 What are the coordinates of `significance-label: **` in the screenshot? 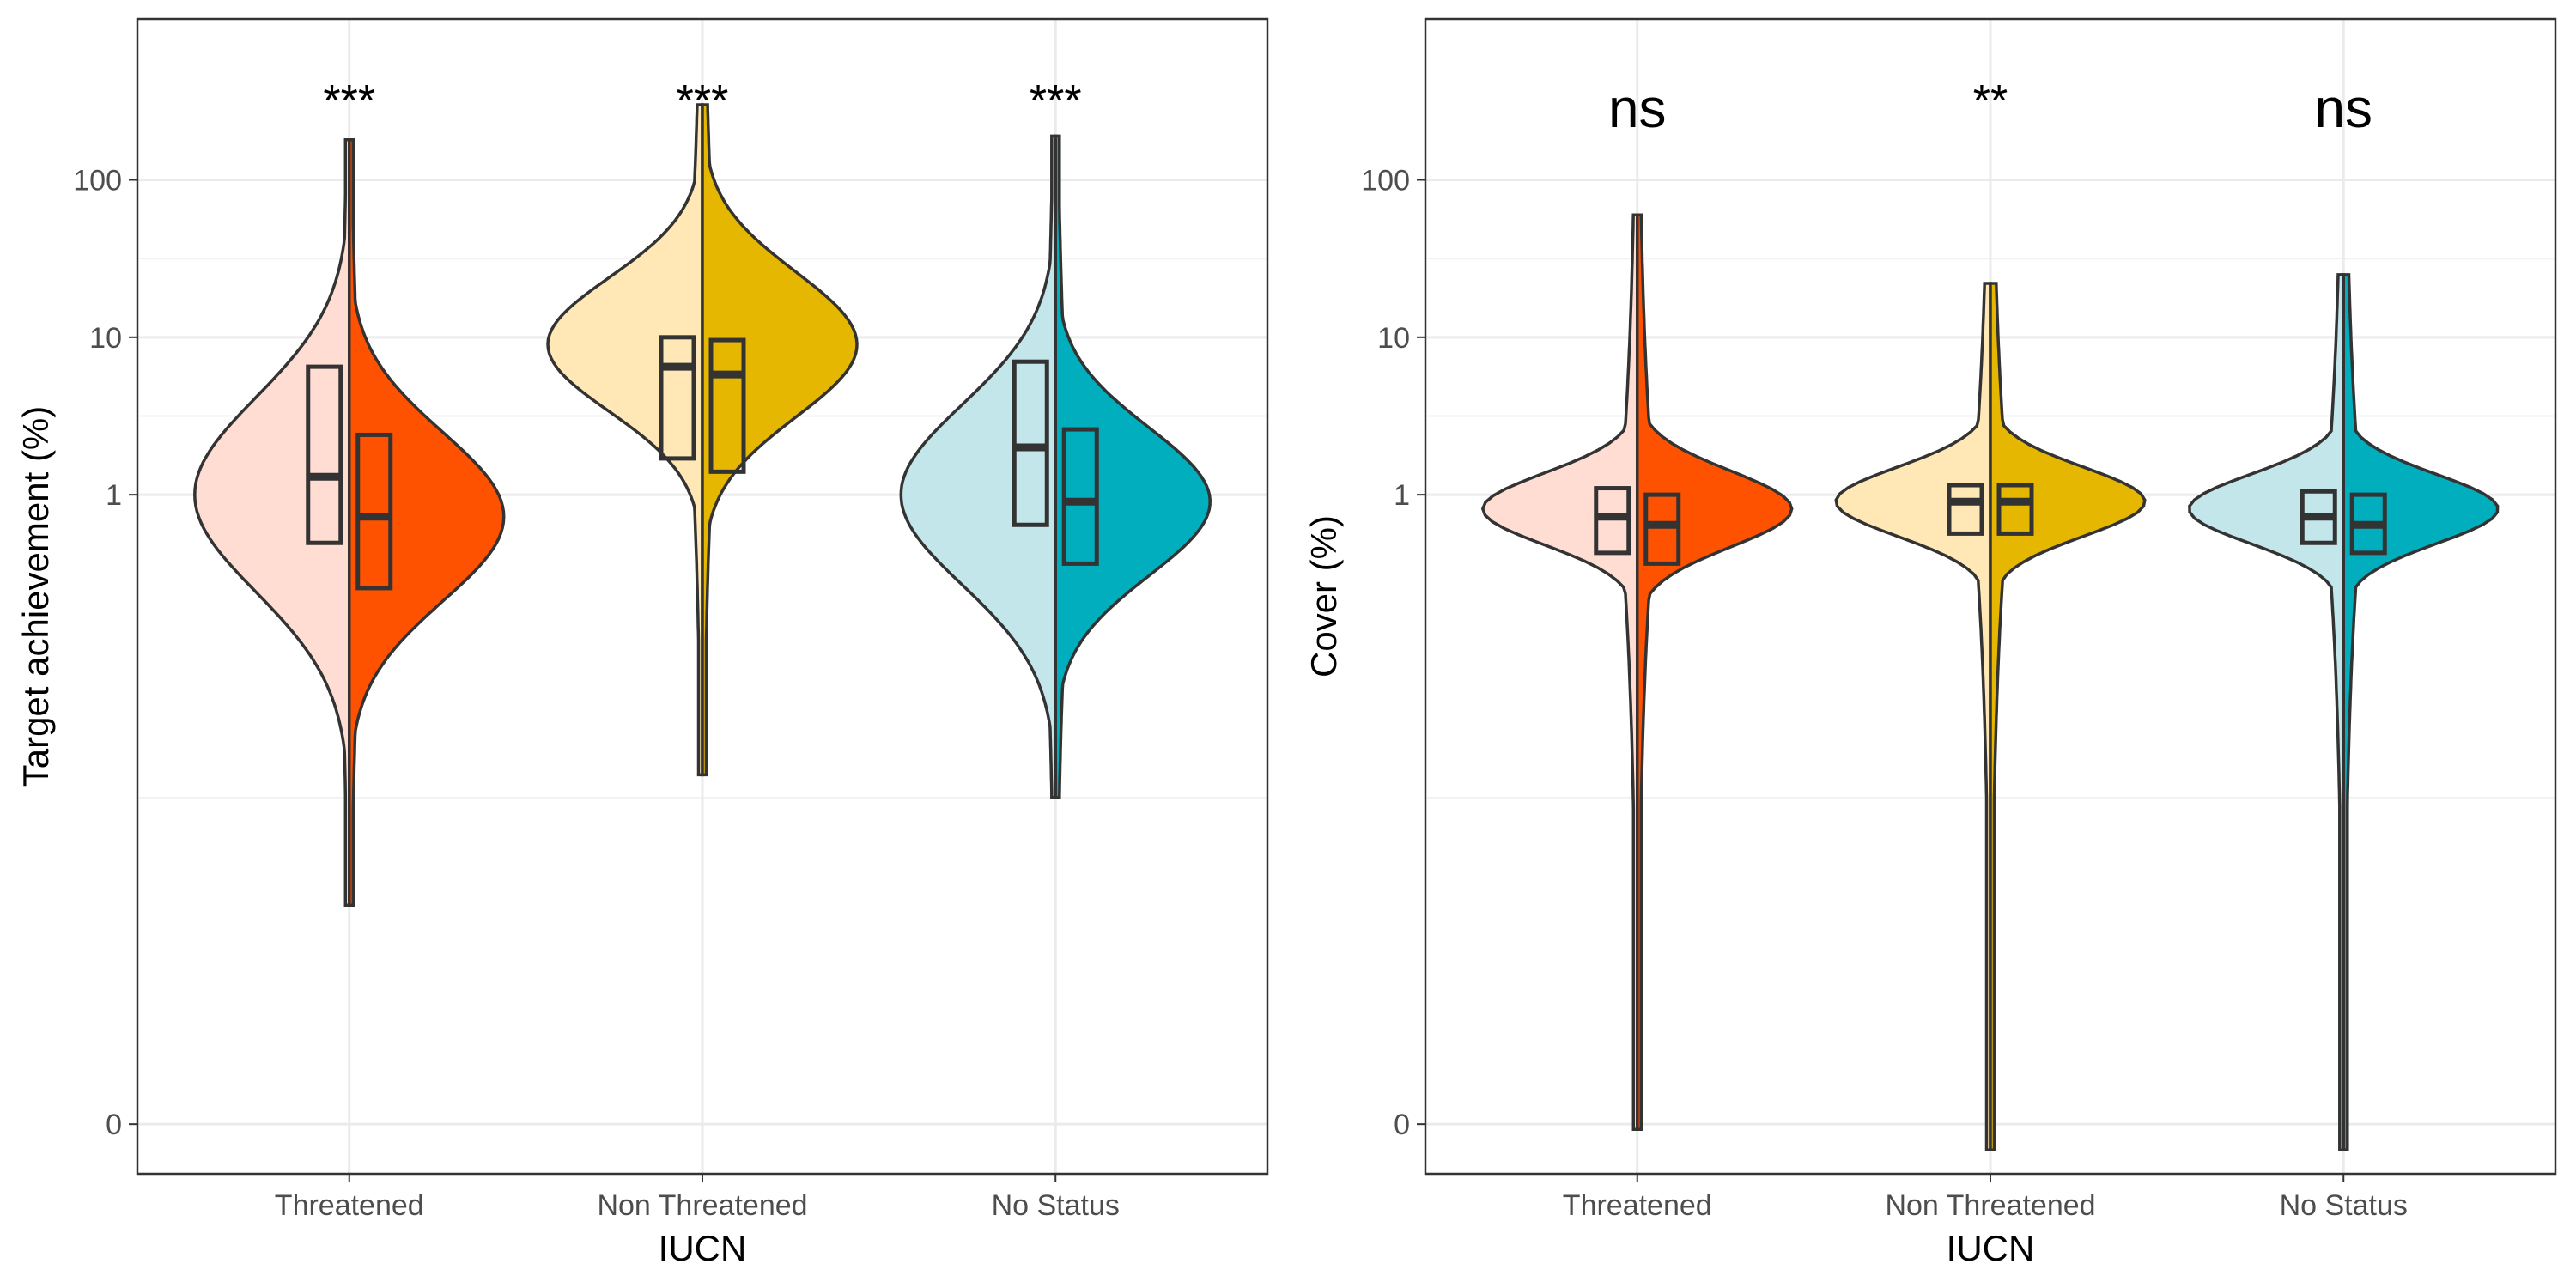 It's located at (1990, 101).